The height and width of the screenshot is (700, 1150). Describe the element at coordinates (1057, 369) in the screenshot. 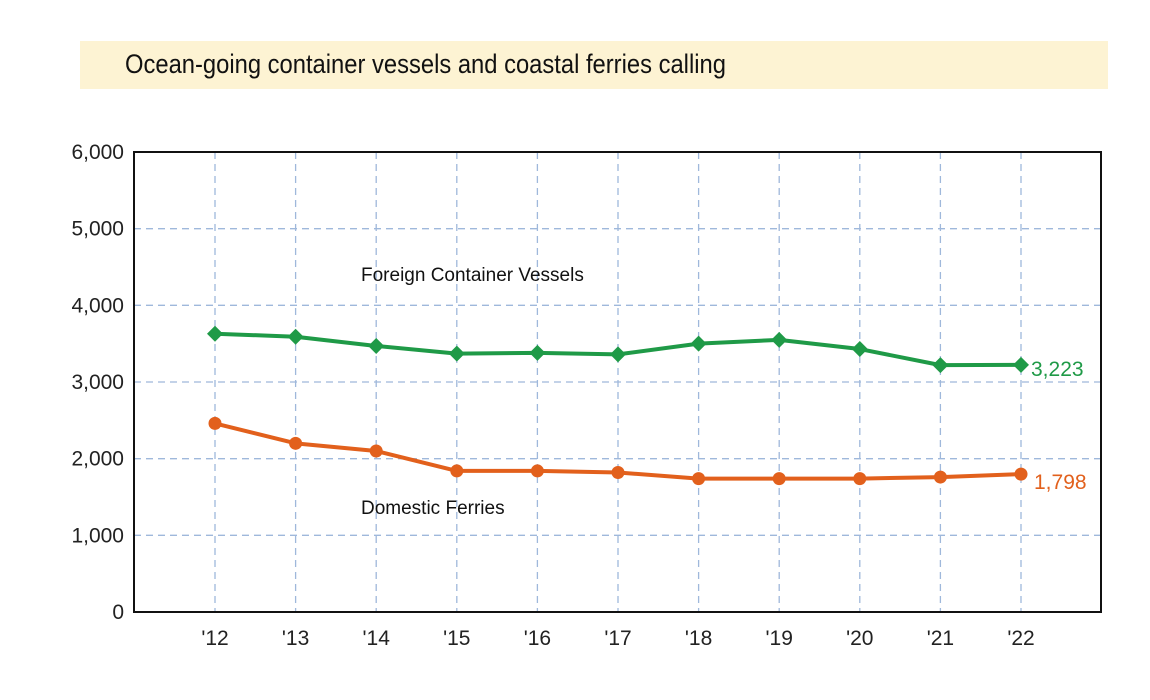

I see `end-label-container: 3,223` at that location.